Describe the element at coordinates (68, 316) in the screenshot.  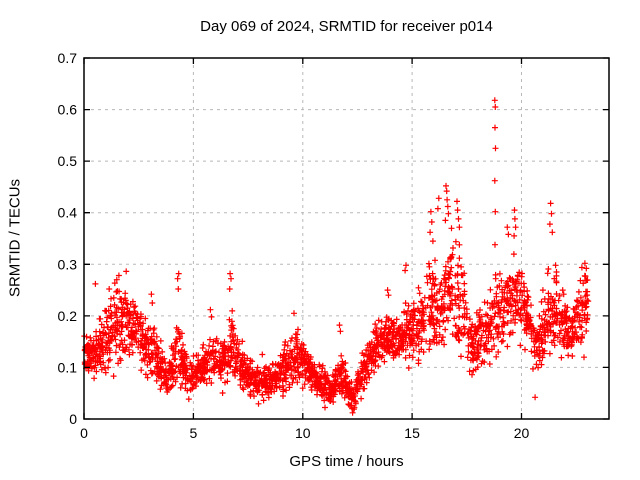
I see `y-tick-label: 0.2` at that location.